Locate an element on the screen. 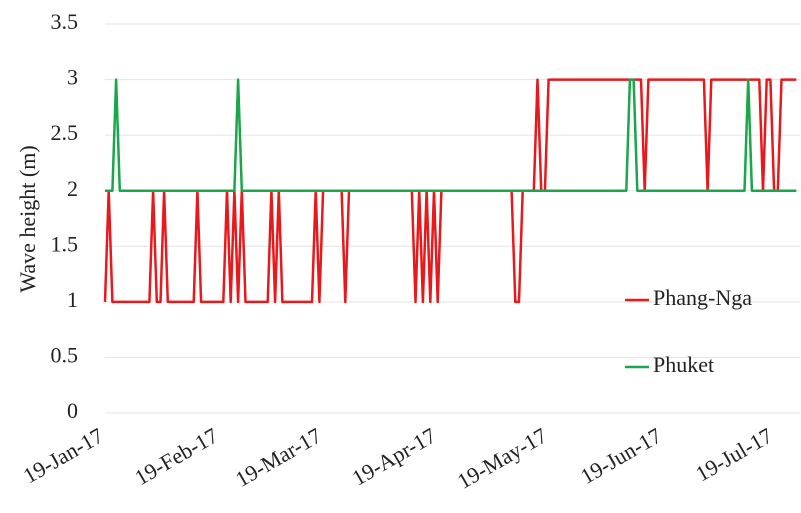 The height and width of the screenshot is (513, 801). x-tick-label: 19-Jun-17 is located at coordinates (621, 456).